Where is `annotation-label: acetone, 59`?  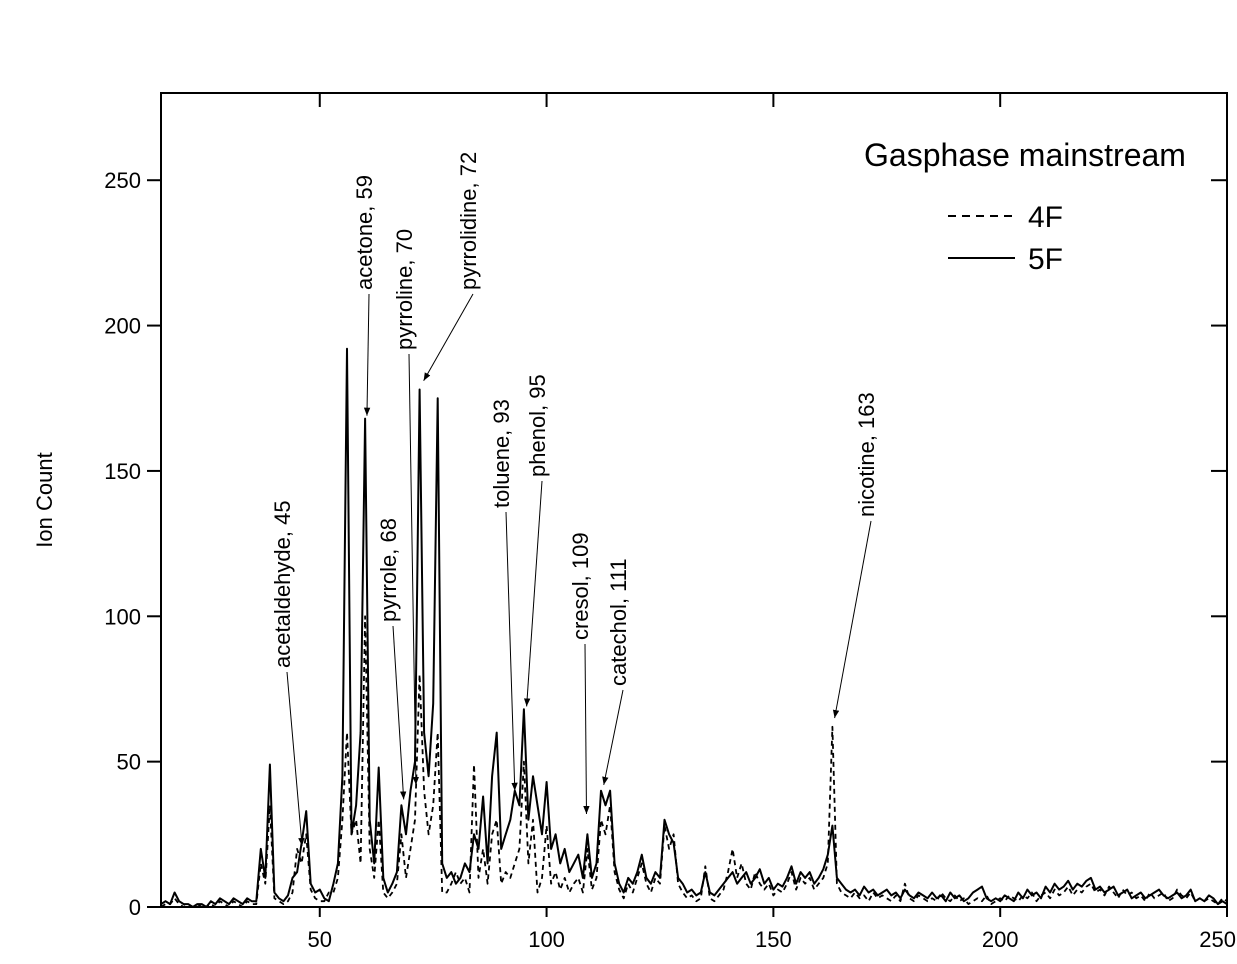 annotation-label: acetone, 59 is located at coordinates (364, 232).